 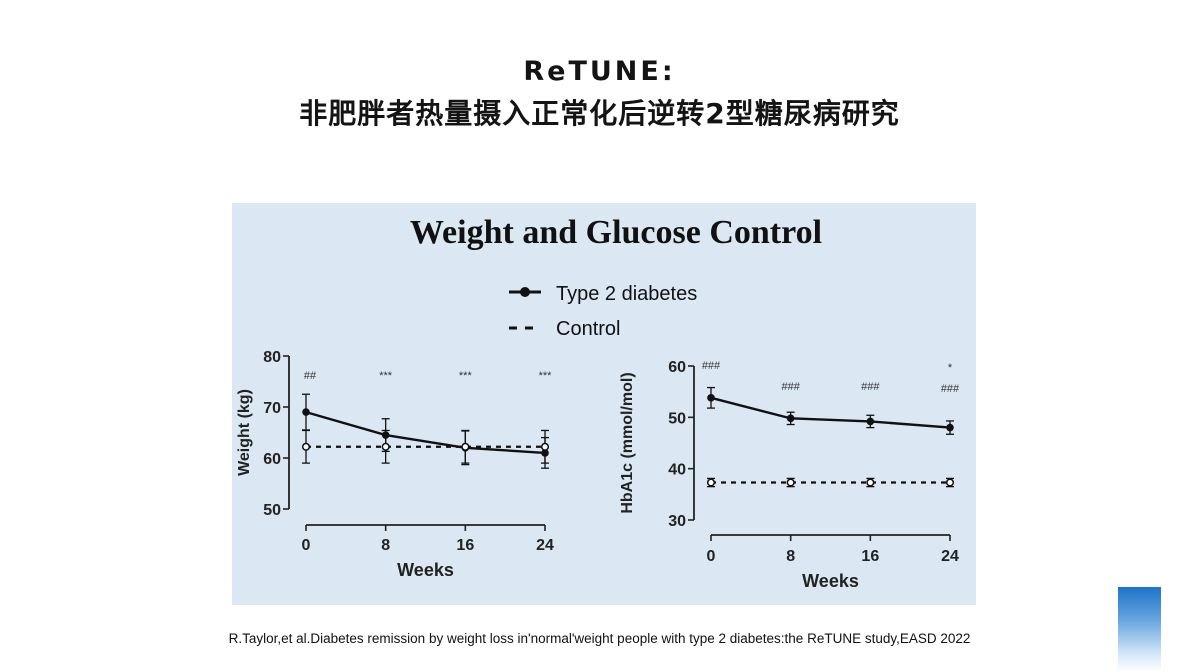 I want to click on c1-xtick-label: 24, so click(x=950, y=556).